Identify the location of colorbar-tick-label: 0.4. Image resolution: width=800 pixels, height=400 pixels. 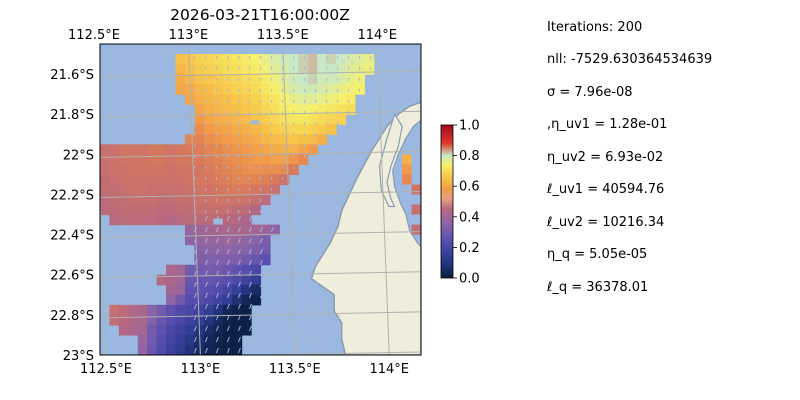
(469, 217).